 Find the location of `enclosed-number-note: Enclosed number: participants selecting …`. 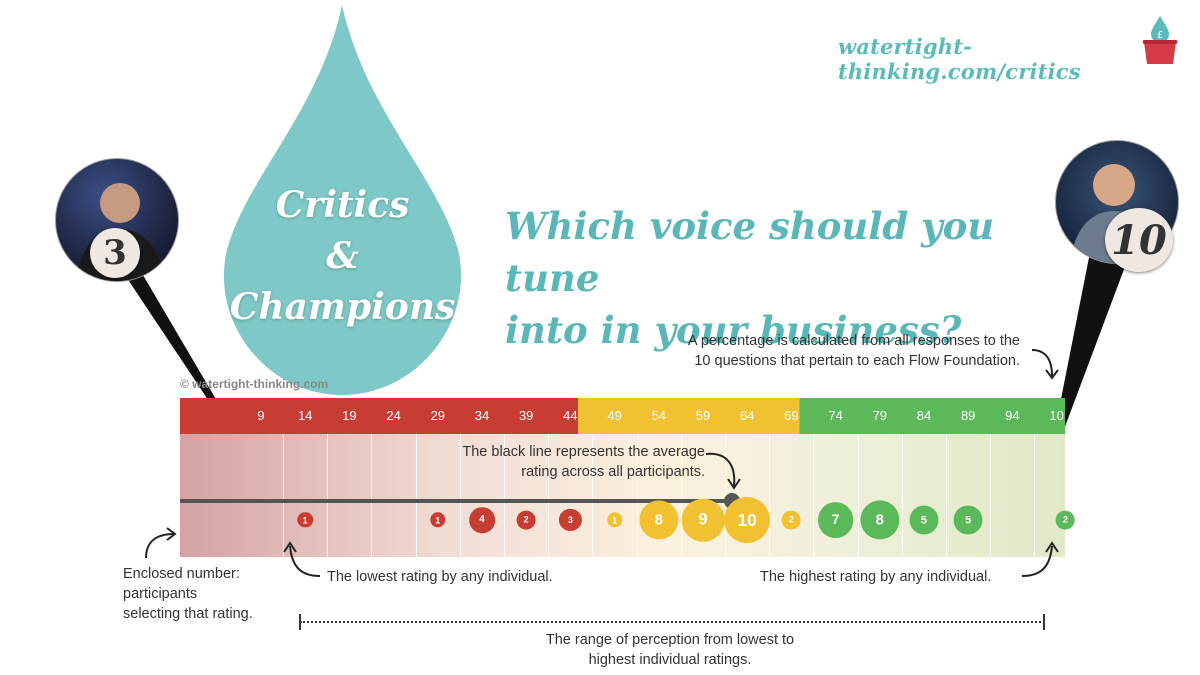

enclosed-number-note: Enclosed number: participants selecting … is located at coordinates (188, 594).